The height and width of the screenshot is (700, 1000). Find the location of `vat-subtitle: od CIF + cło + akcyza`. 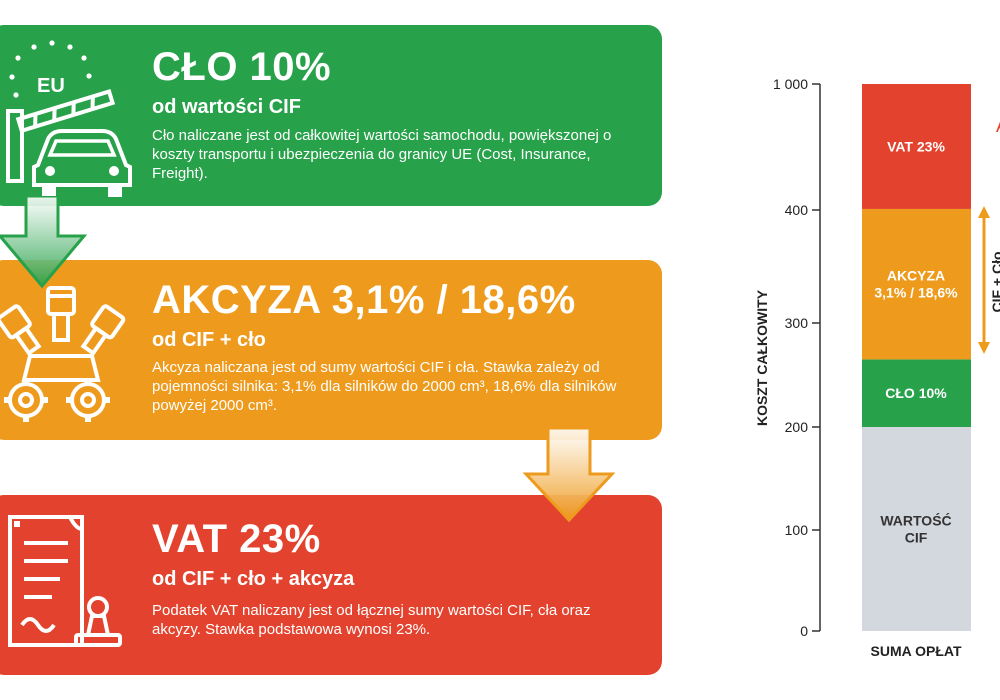

vat-subtitle: od CIF + cło + akcyza is located at coordinates (253, 579).